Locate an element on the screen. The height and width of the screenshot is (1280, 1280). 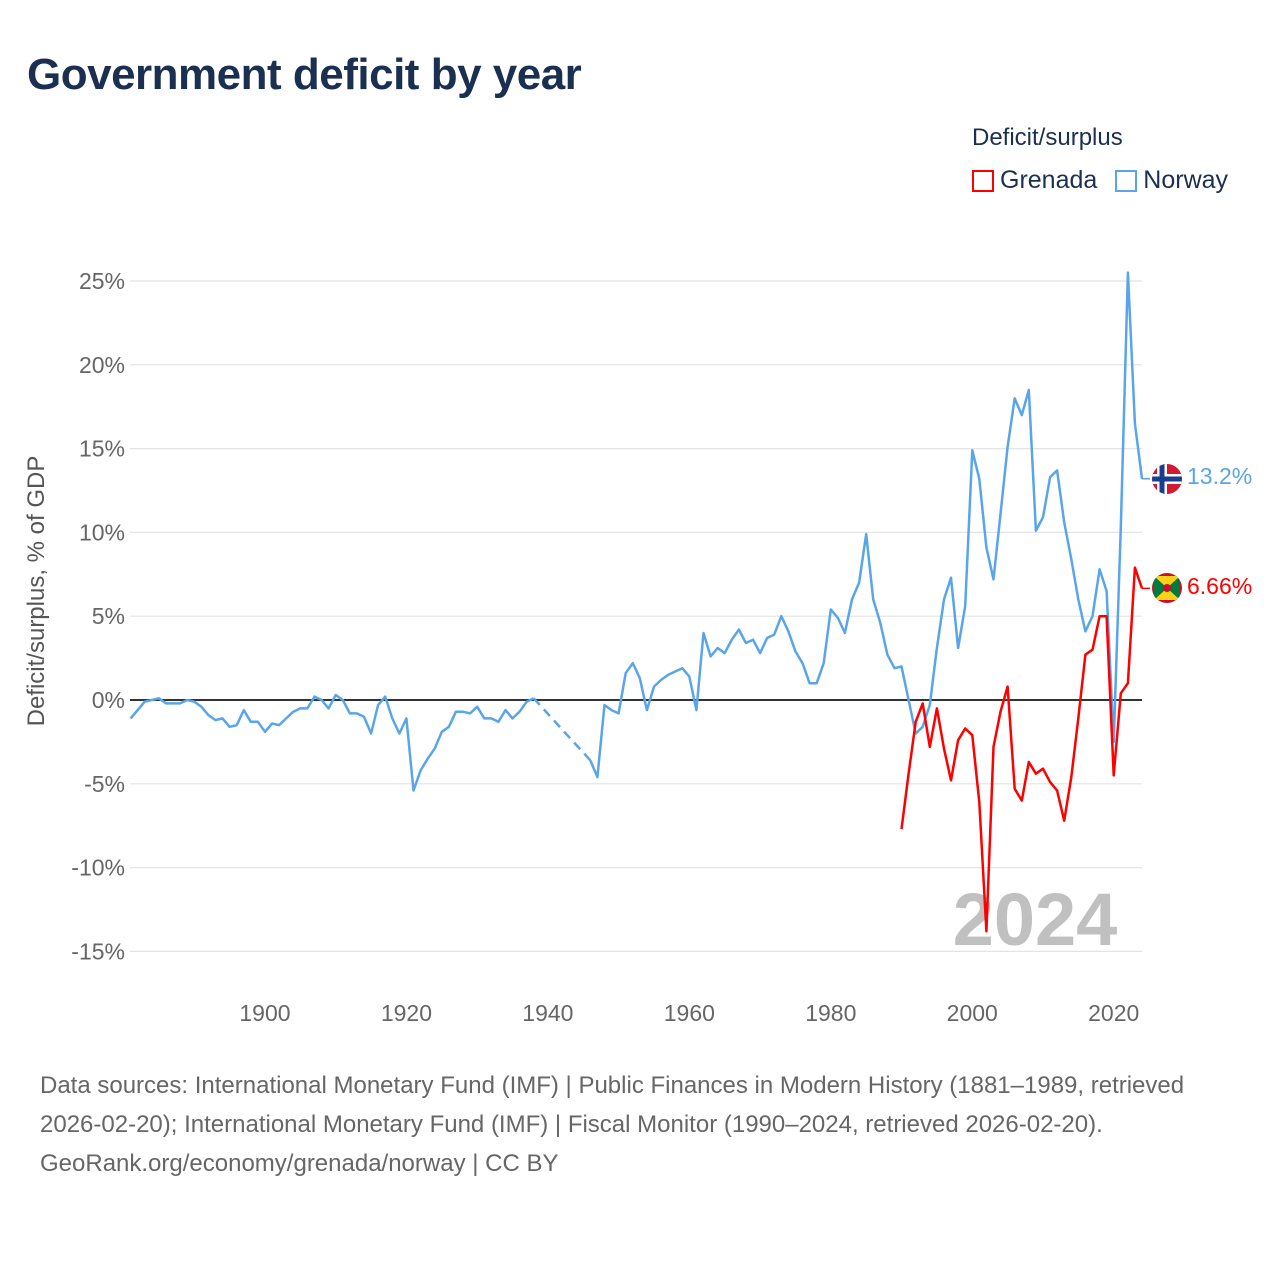
legend: Deficit/surplus Grenada Norway is located at coordinates (1100, 159).